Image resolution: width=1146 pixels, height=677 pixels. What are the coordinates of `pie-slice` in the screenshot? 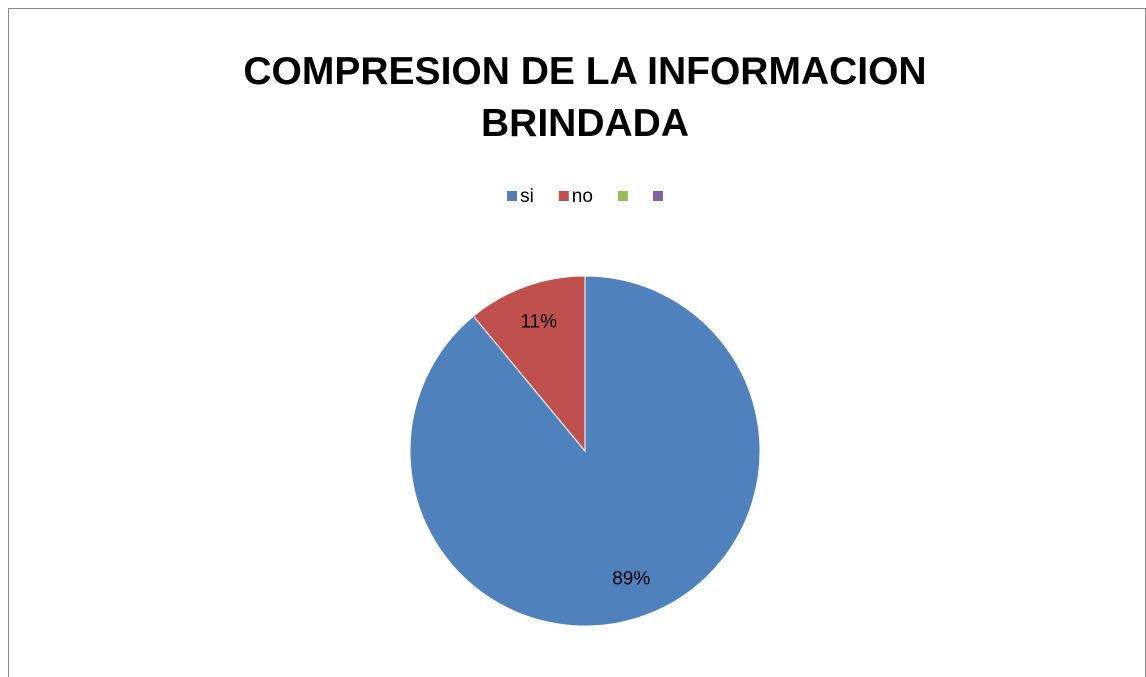 It's located at (529, 364).